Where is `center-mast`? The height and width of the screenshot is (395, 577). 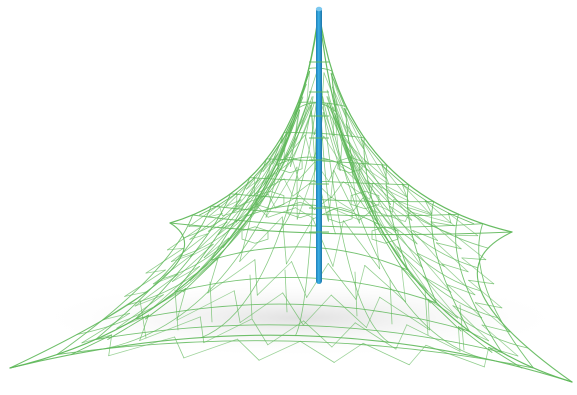
center-mast is located at coordinates (319, 145).